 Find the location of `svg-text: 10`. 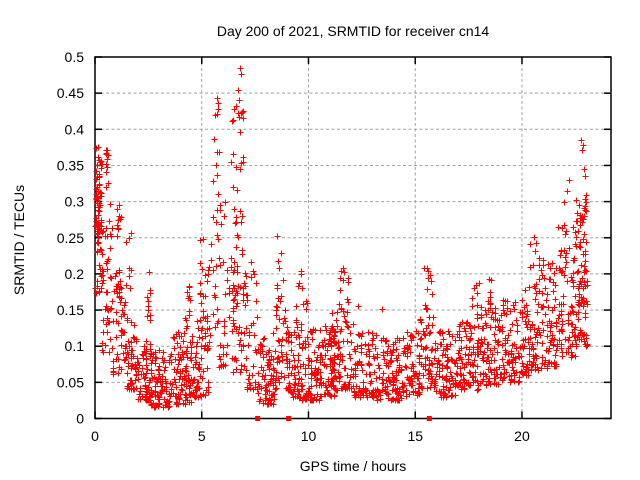

svg-text: 10 is located at coordinates (309, 436).